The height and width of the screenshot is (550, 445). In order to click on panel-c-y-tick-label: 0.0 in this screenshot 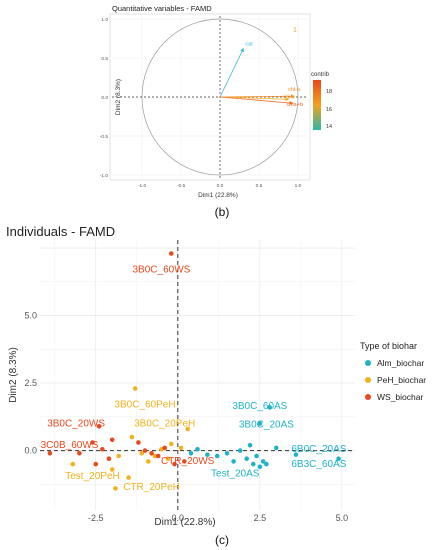, I will do `click(30, 451)`.